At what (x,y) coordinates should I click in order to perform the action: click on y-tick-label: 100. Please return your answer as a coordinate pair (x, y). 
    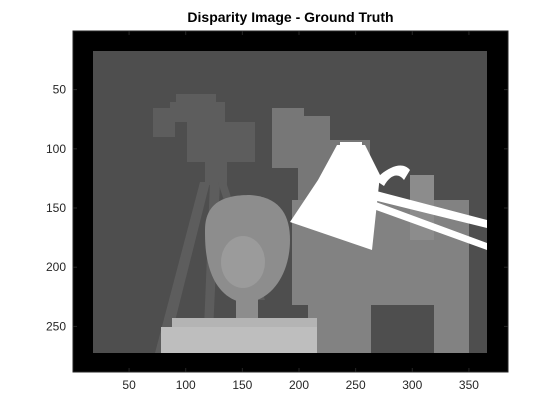
    Looking at the image, I should click on (56, 149).